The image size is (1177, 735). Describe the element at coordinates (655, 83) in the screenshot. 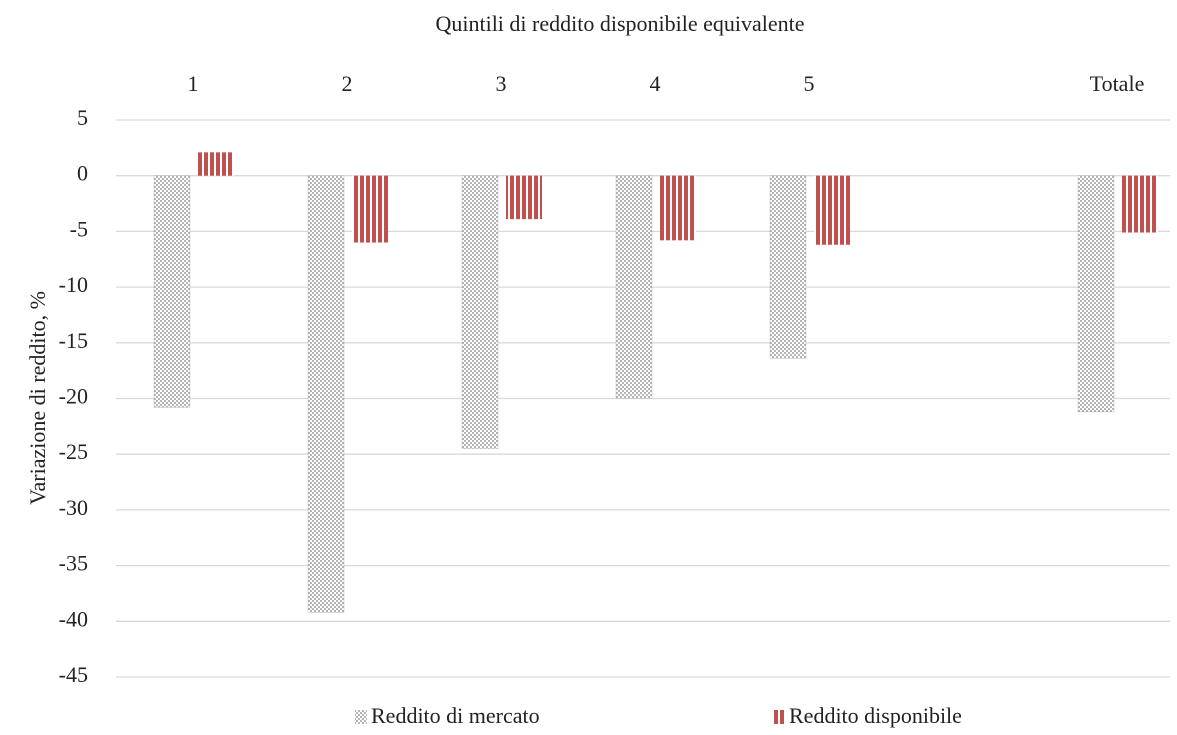

I see `x-tick-label: 4` at that location.